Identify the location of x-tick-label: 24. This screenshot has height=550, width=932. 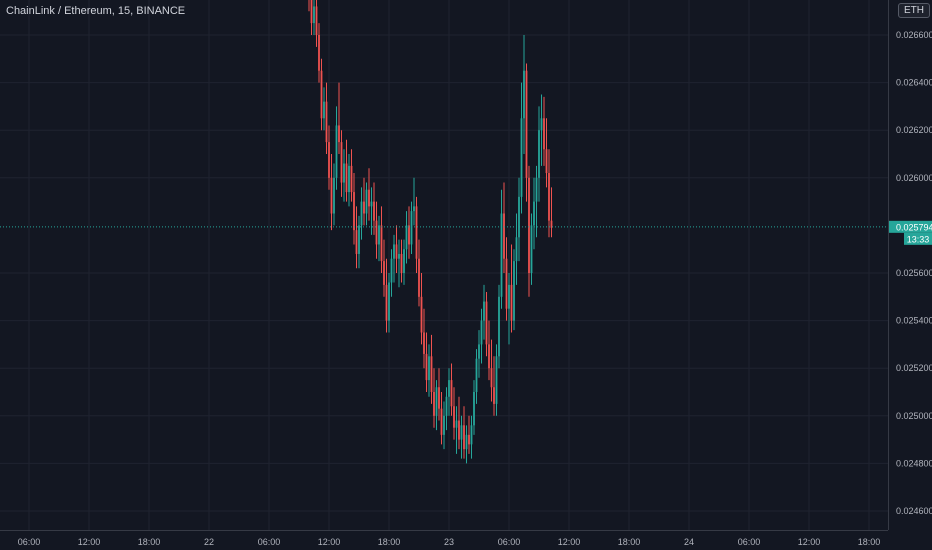
(689, 542).